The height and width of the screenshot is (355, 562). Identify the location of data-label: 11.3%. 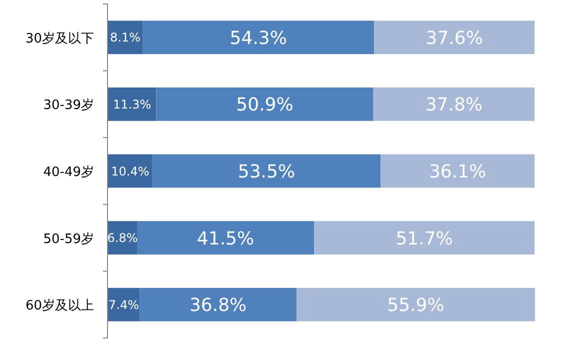
(132, 105).